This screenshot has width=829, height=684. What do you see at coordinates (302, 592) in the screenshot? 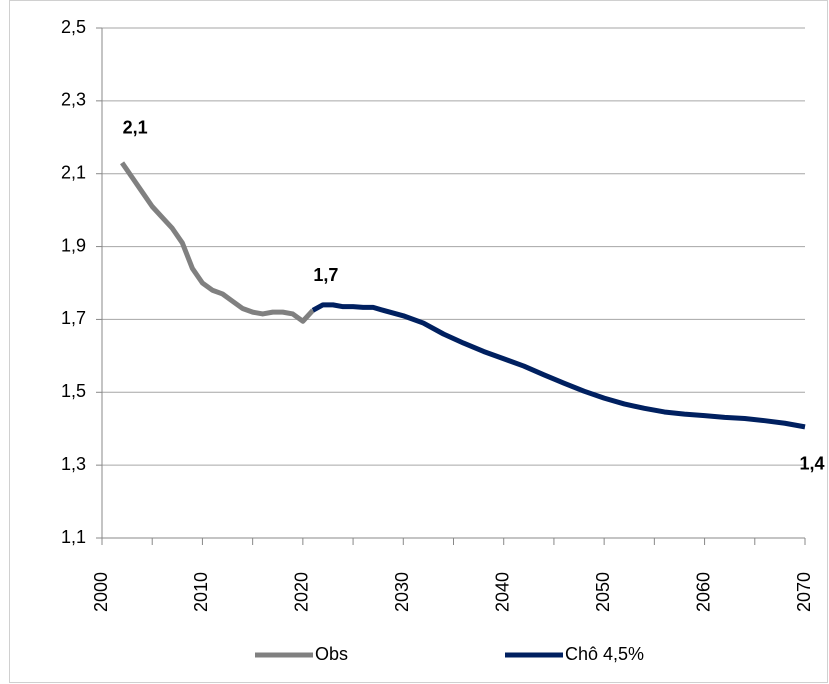
I see `x-tick-label: 2020` at bounding box center [302, 592].